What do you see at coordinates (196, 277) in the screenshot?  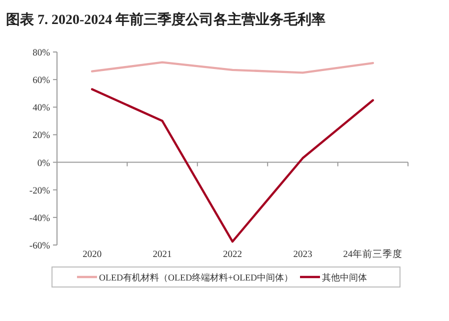 I see `legend-label: OLED有机材料（OLED终端材料+OLED中间体）` at bounding box center [196, 277].